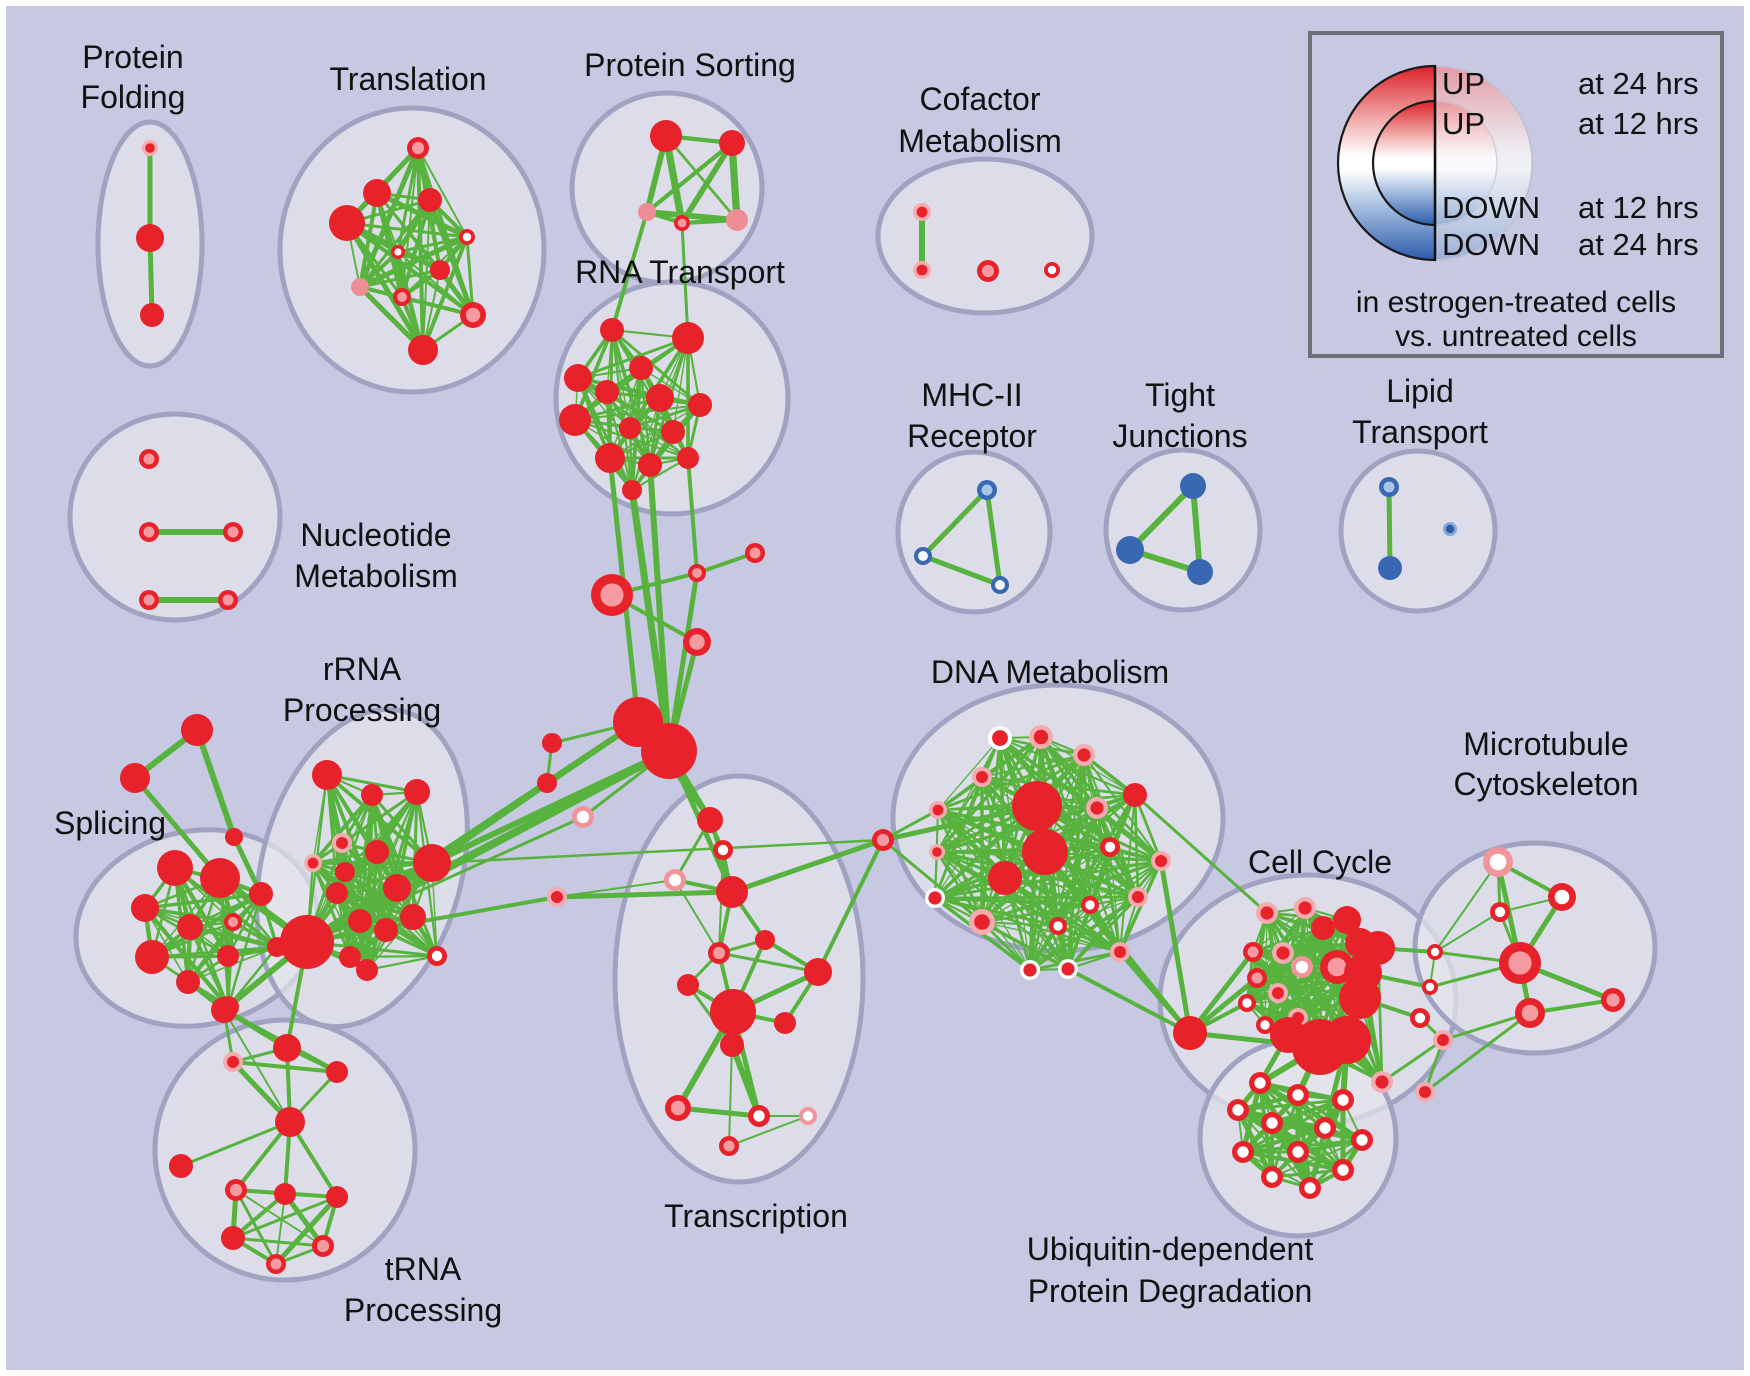 The height and width of the screenshot is (1376, 1750). Describe the element at coordinates (362, 710) in the screenshot. I see `cluster-label-rrna: Processing` at that location.